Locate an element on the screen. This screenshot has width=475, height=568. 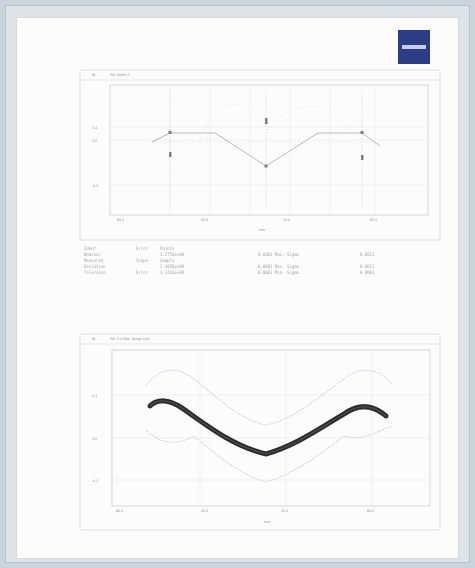
svg-text: 0.4 is located at coordinates (94, 128).